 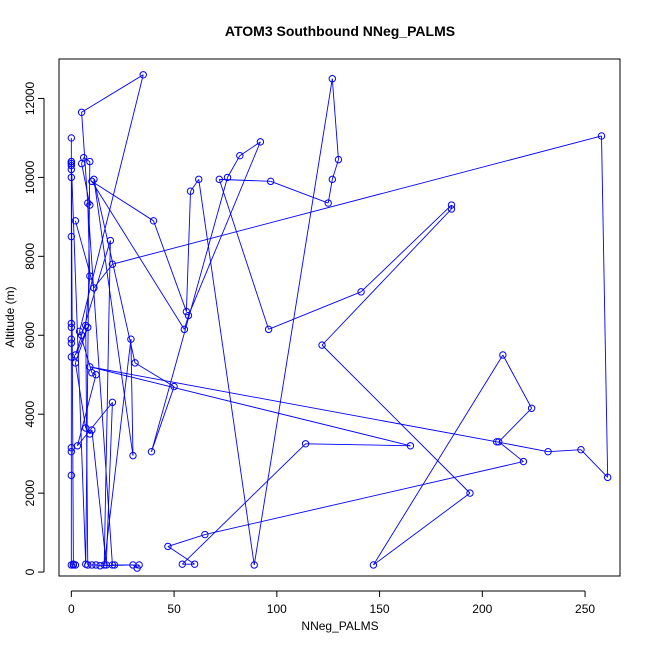 What do you see at coordinates (380, 609) in the screenshot?
I see `x-tick-label: 150` at bounding box center [380, 609].